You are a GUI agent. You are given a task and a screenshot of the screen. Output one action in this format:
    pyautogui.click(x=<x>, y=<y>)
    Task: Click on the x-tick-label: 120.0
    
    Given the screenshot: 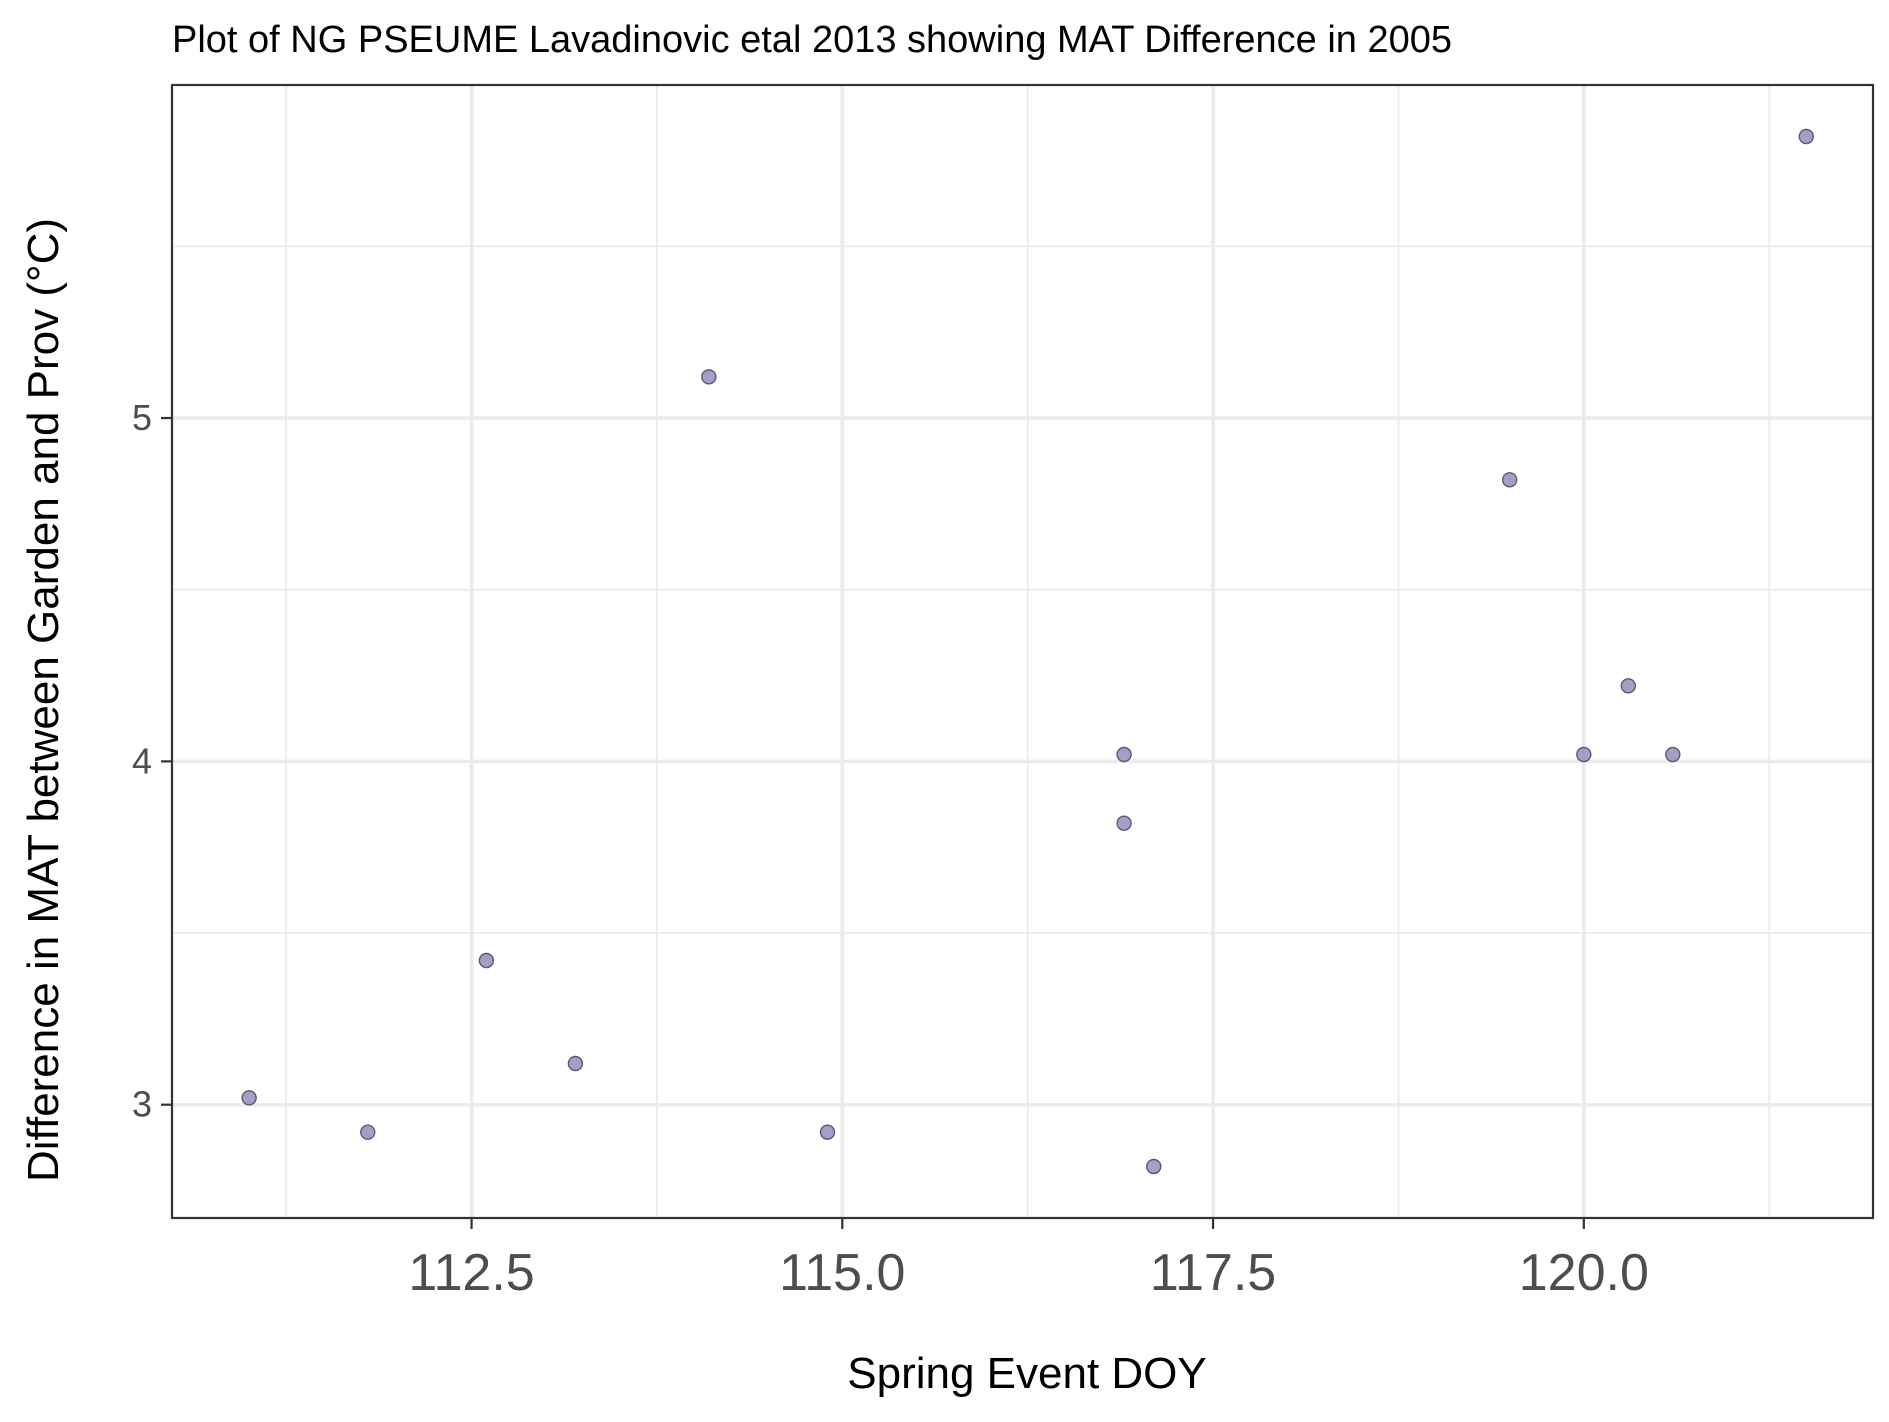 What is the action you would take?
    pyautogui.click(x=1584, y=1273)
    